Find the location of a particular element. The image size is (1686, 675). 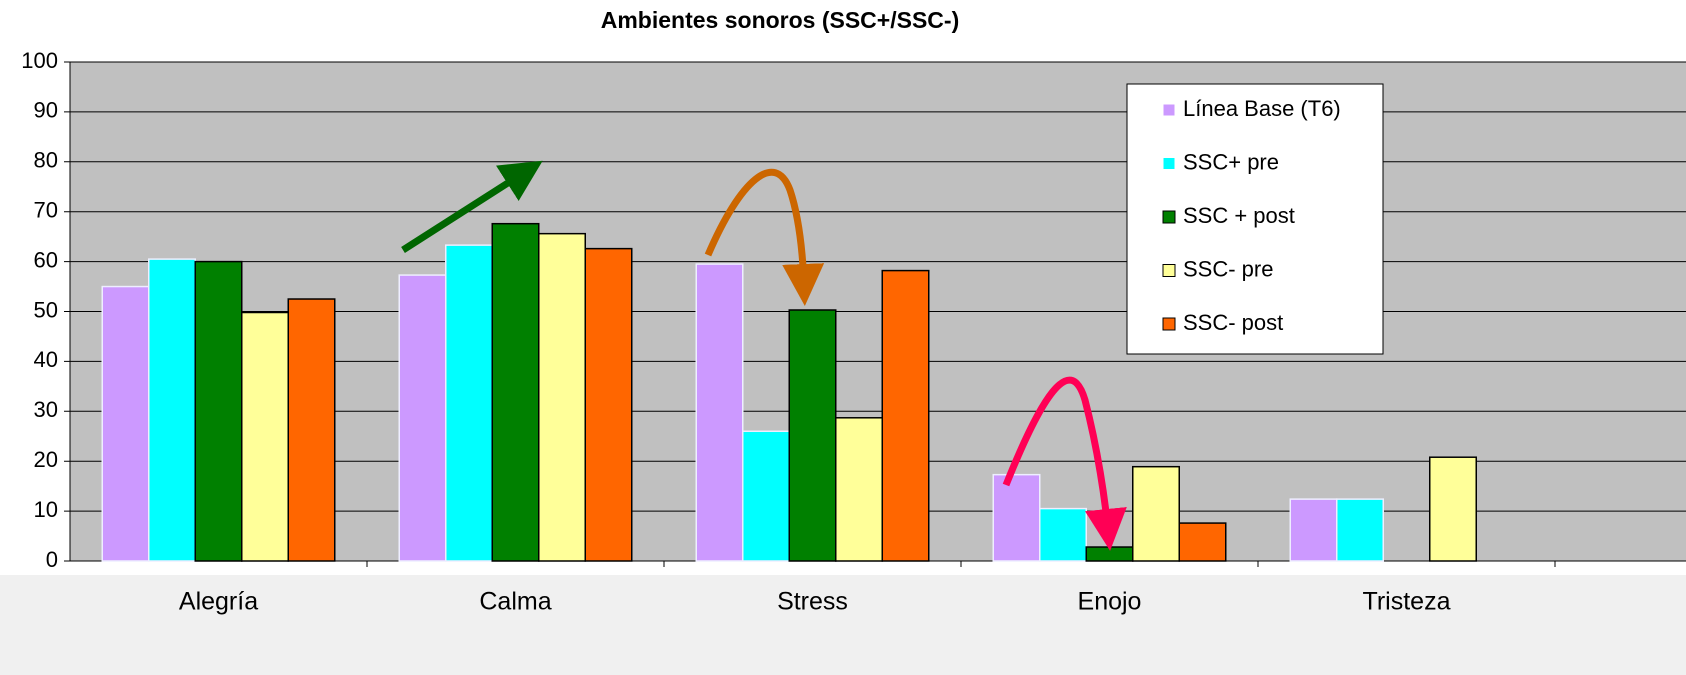

y-tick-label: 30 is located at coordinates (46, 409).